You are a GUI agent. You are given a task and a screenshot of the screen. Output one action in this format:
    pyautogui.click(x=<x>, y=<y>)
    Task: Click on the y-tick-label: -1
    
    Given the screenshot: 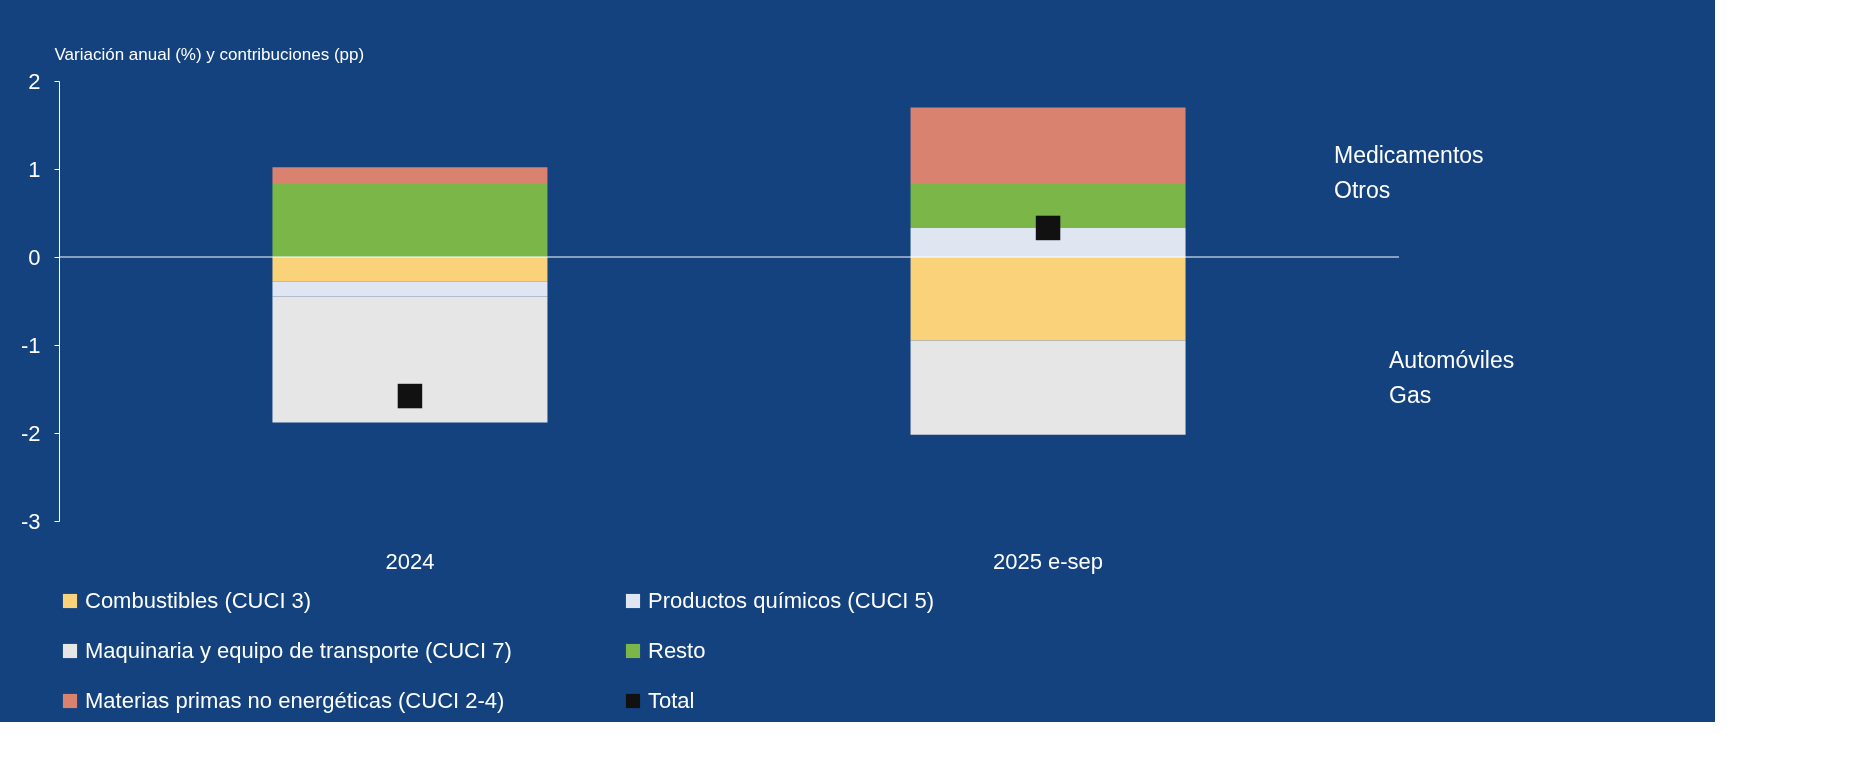 What is the action you would take?
    pyautogui.click(x=30, y=345)
    